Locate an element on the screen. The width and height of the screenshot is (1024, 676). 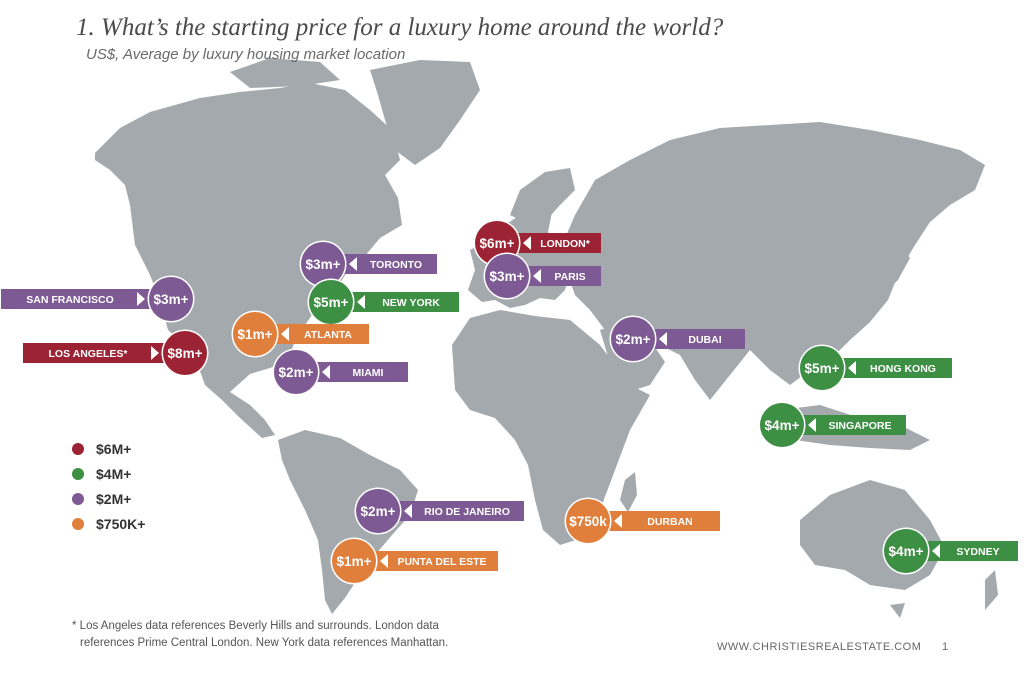
legend-dot-750k is located at coordinates (78, 523).